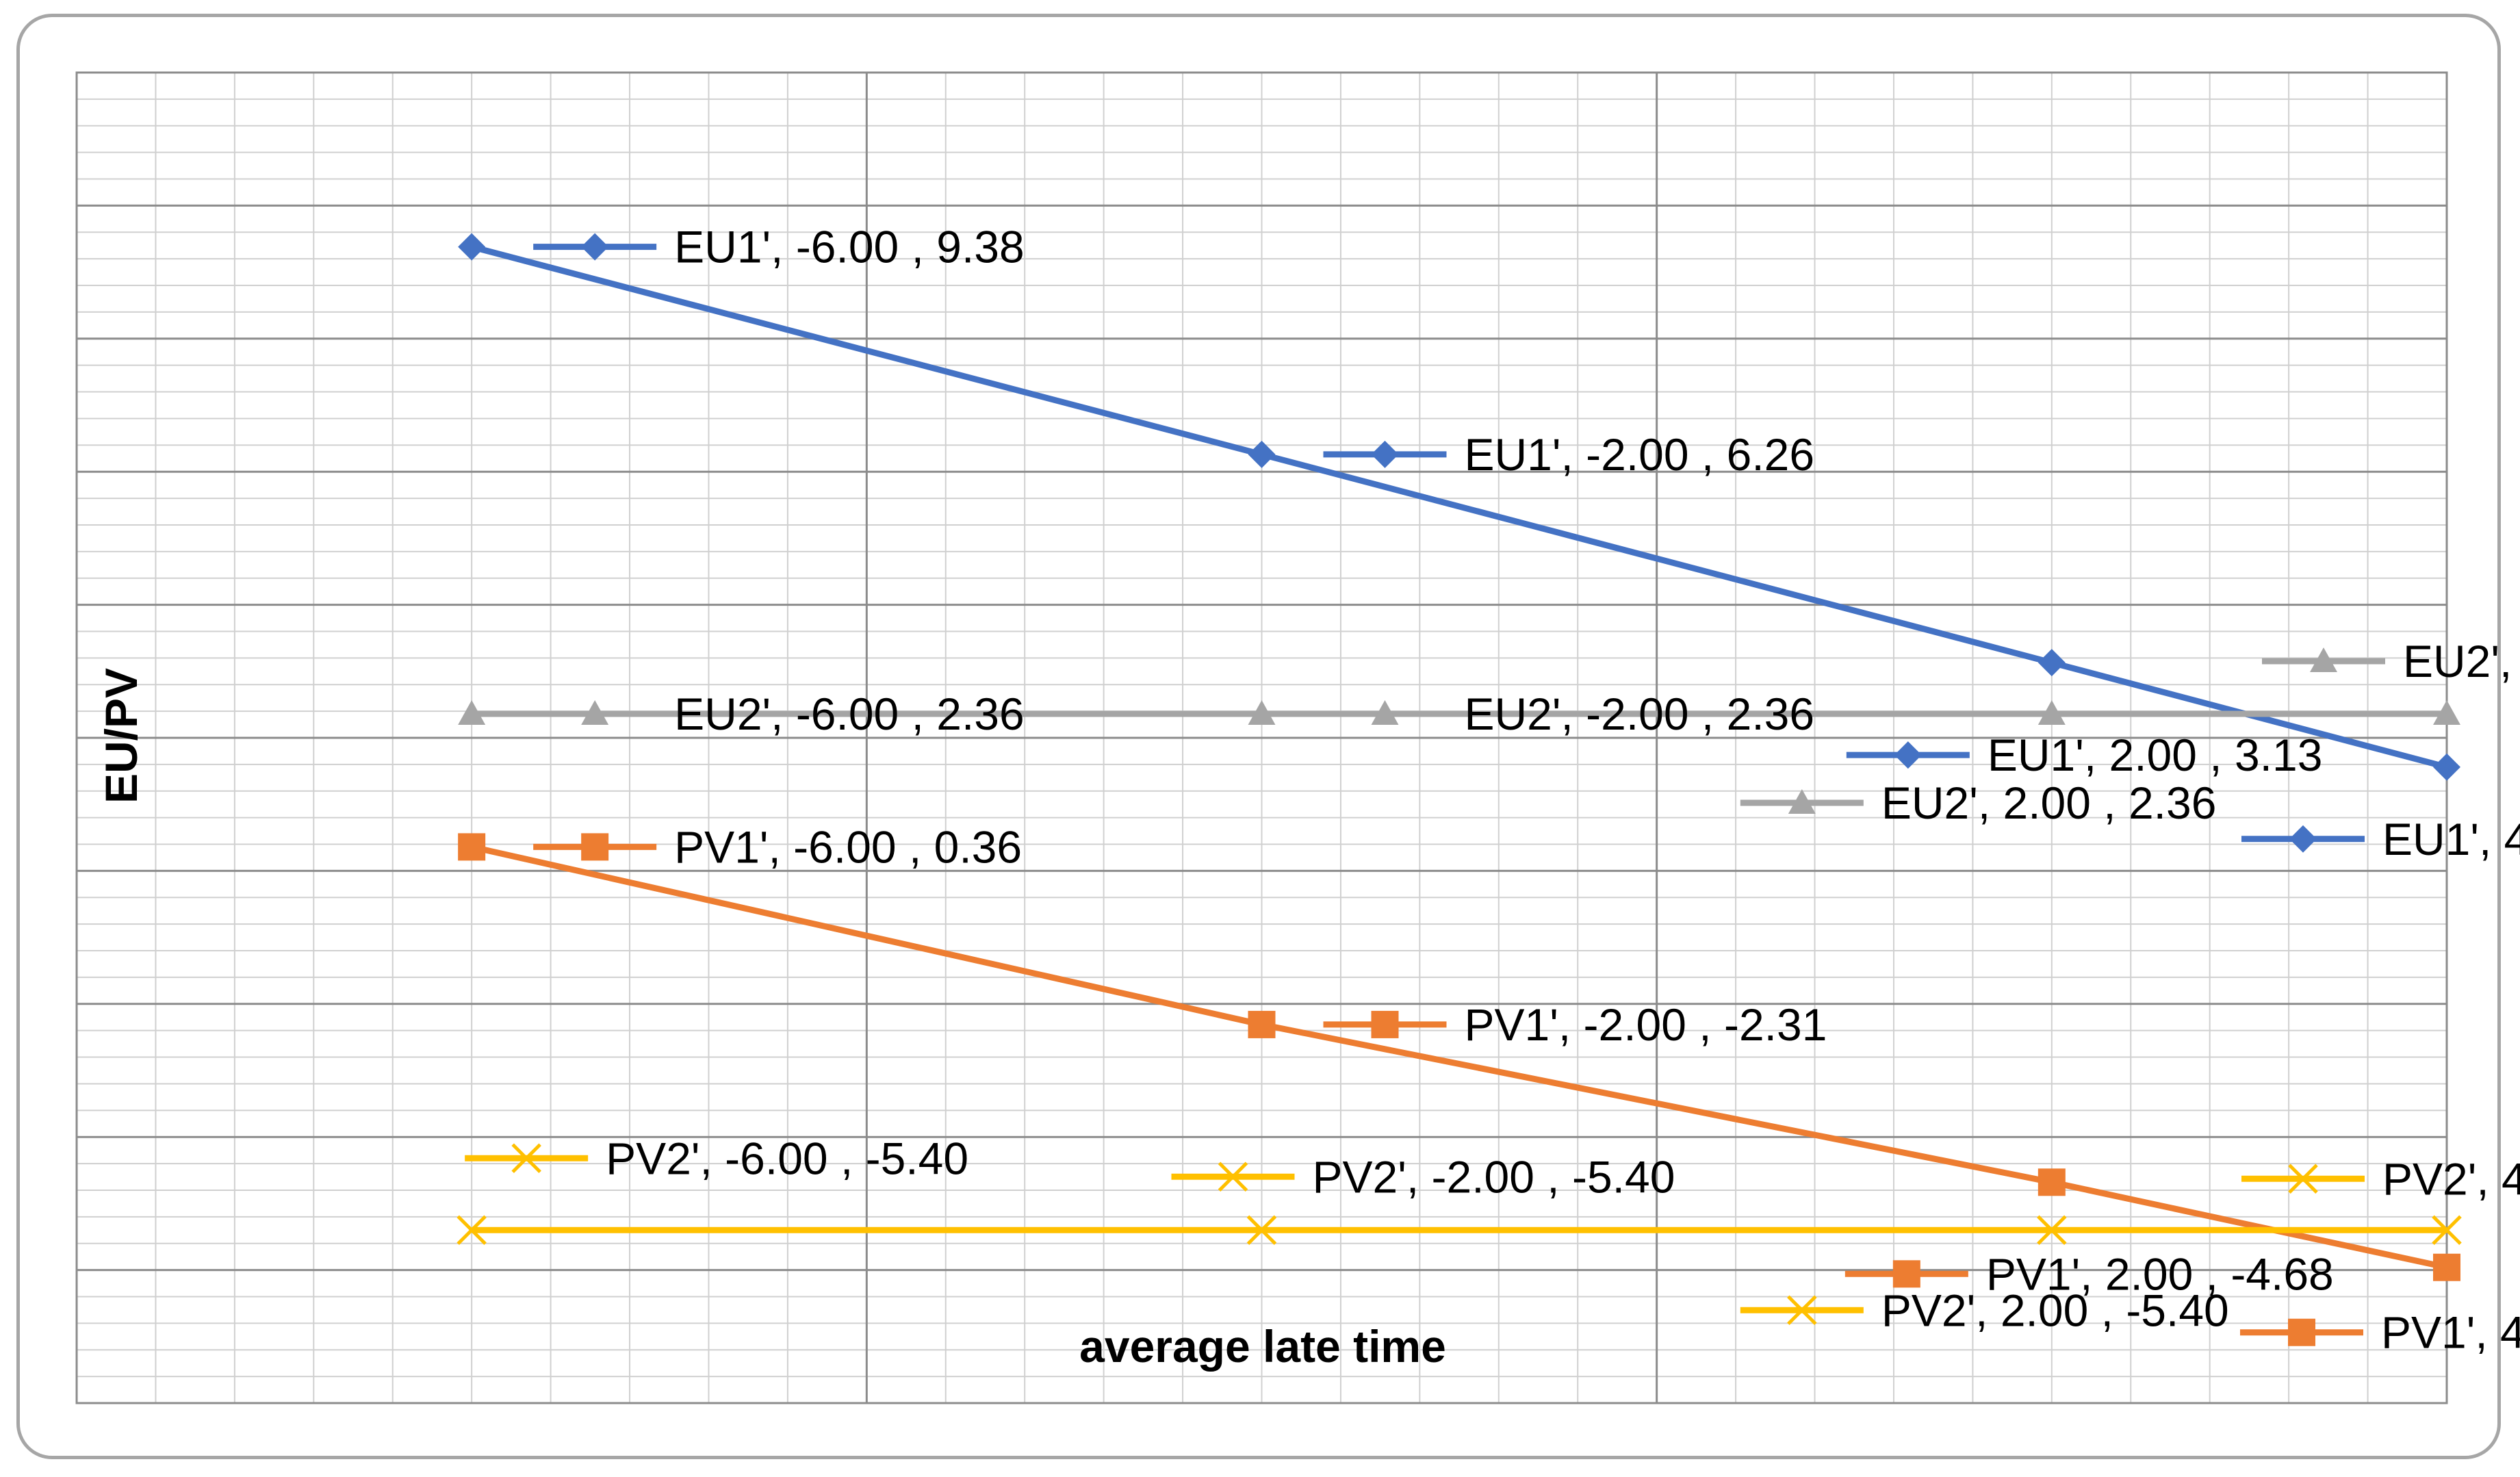 The image size is (2520, 1477). Describe the element at coordinates (848, 846) in the screenshot. I see `data-label-text: PV1', -6.00 , 0.36` at that location.